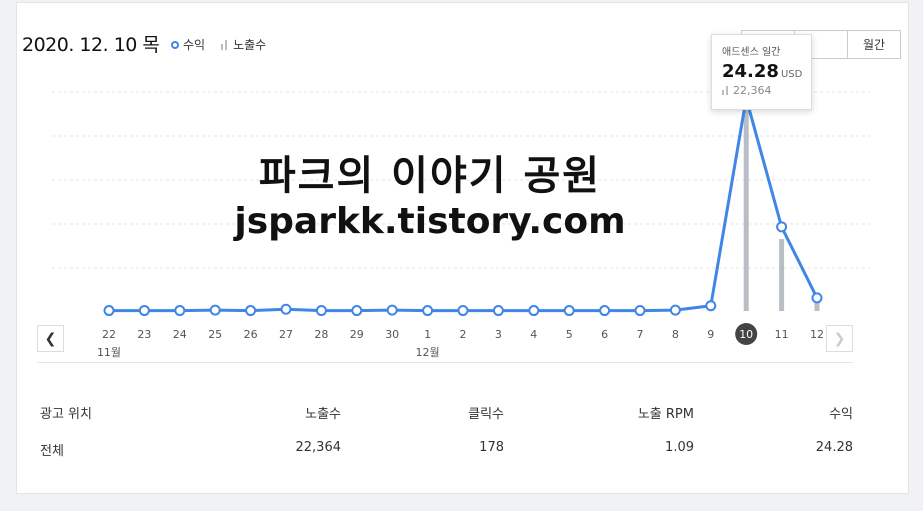 This screenshot has height=511, width=923. What do you see at coordinates (323, 414) in the screenshot?
I see `header-impressions: 노출수` at bounding box center [323, 414].